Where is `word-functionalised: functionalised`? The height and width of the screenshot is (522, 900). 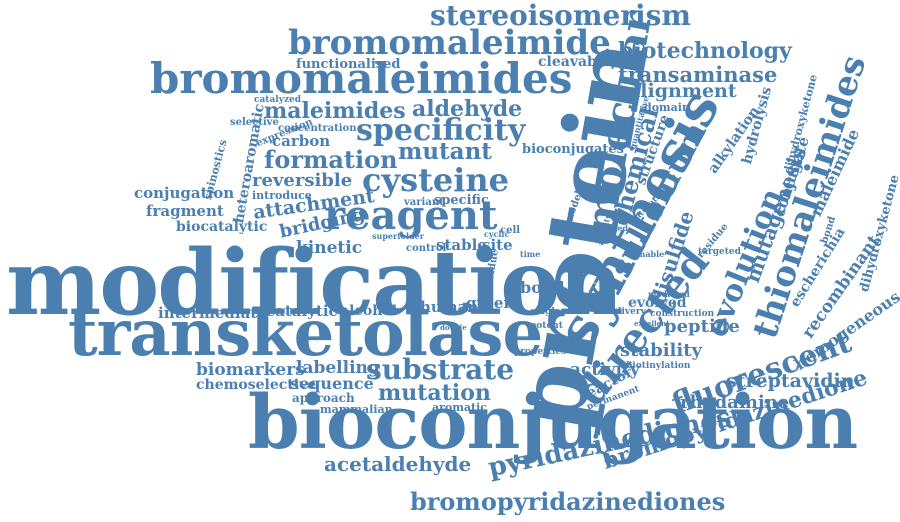
word-functionalised: functionalised is located at coordinates (348, 64).